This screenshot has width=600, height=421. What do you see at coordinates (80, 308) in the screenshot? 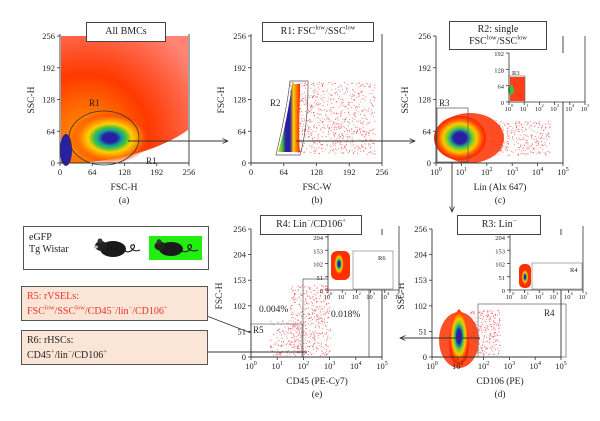
I see `phenotype-part: low` at bounding box center [80, 308].